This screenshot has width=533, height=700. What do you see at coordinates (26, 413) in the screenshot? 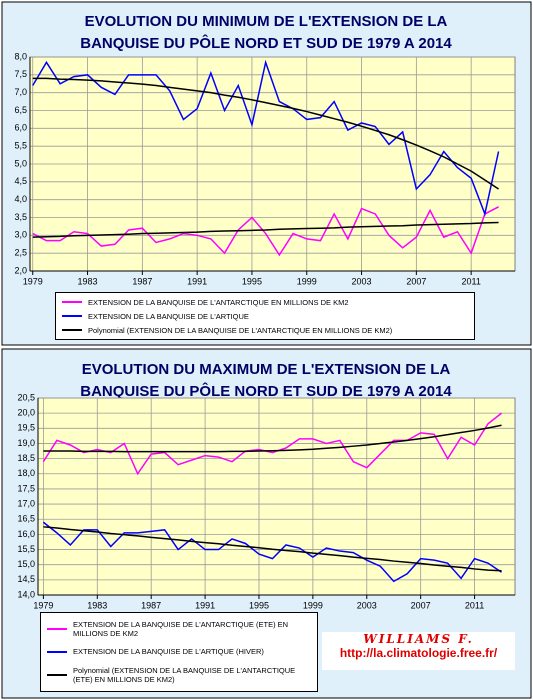
I see `y-tick-label: 20,0` at bounding box center [26, 413].